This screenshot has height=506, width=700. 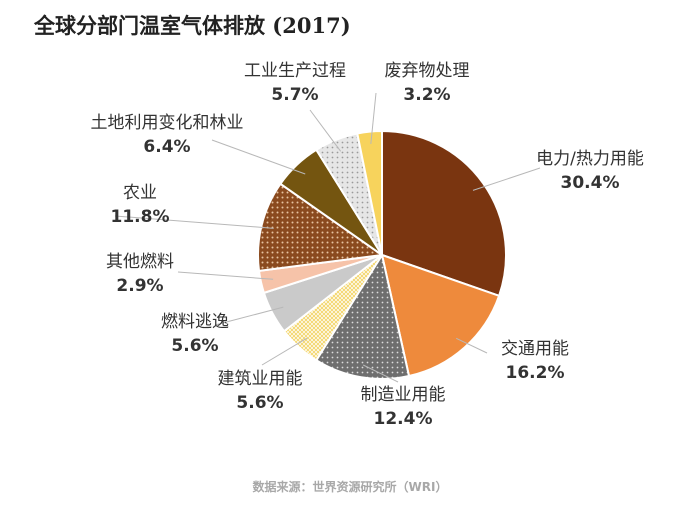 I want to click on slice-category-label: 建筑业用能, so click(x=260, y=379).